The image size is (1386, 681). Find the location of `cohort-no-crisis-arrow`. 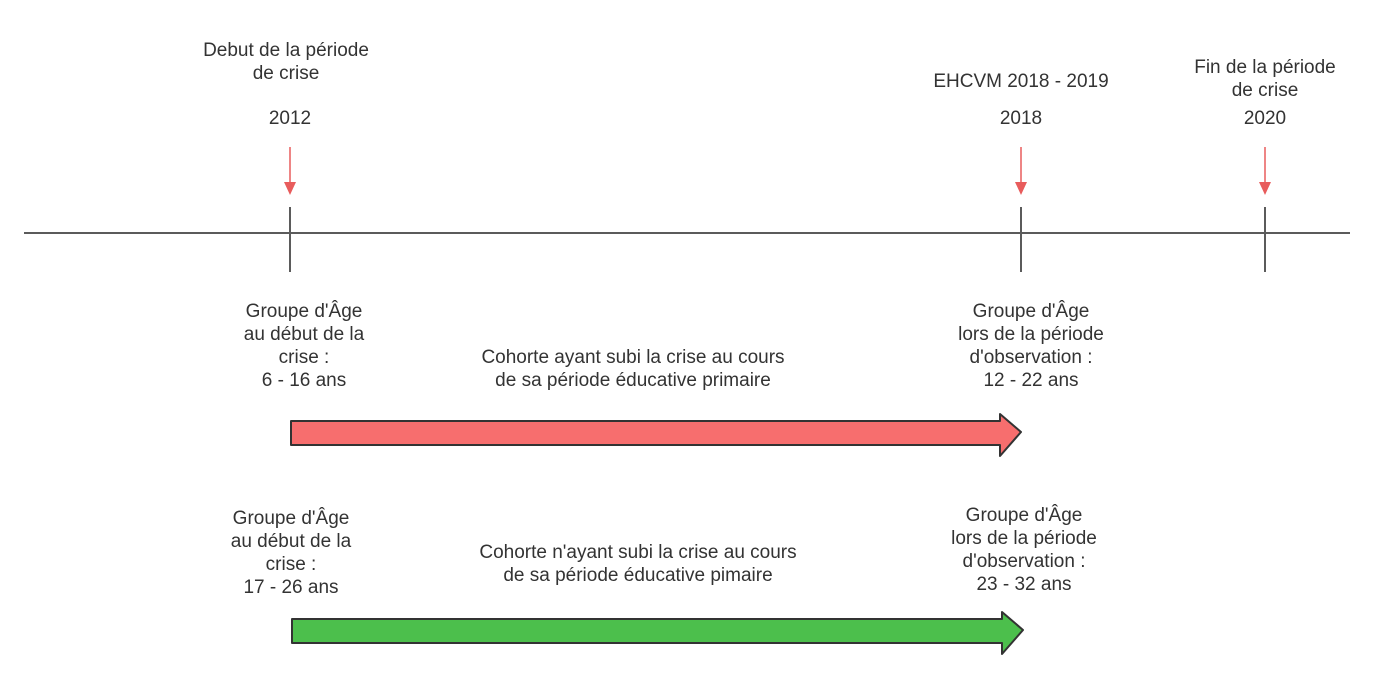

cohort-no-crisis-arrow is located at coordinates (657, 633).